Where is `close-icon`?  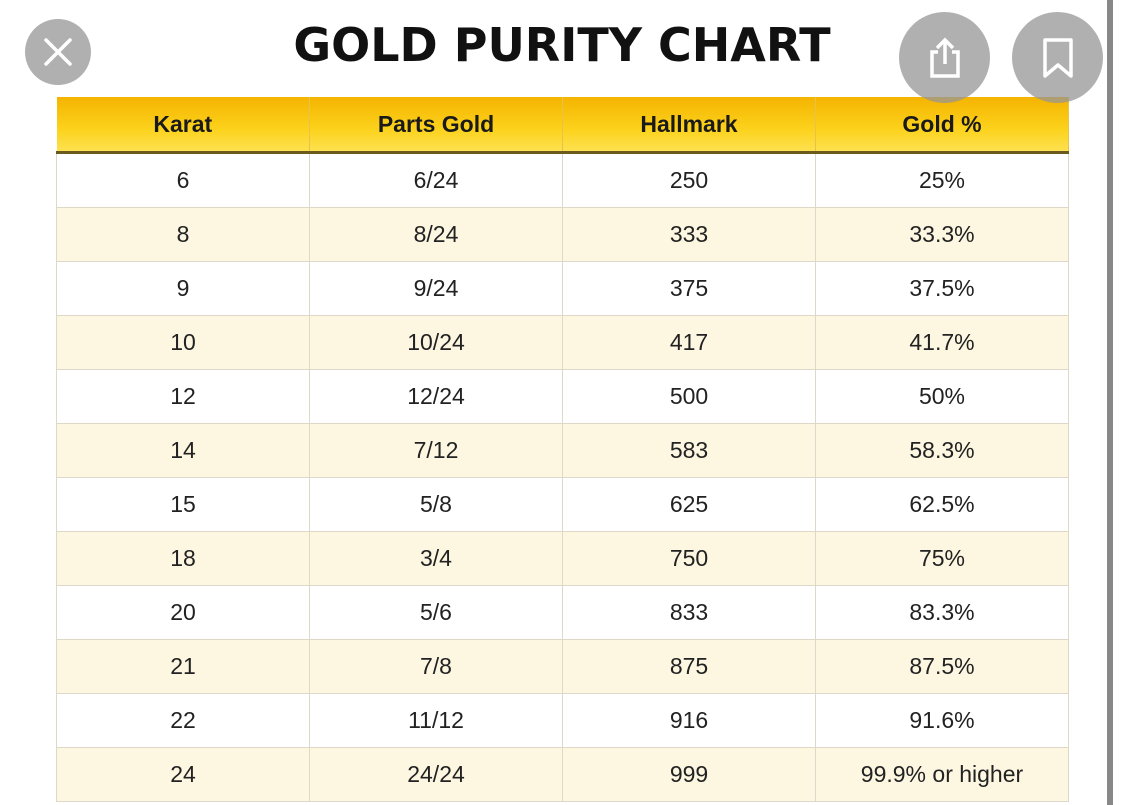
close-icon is located at coordinates (58, 52).